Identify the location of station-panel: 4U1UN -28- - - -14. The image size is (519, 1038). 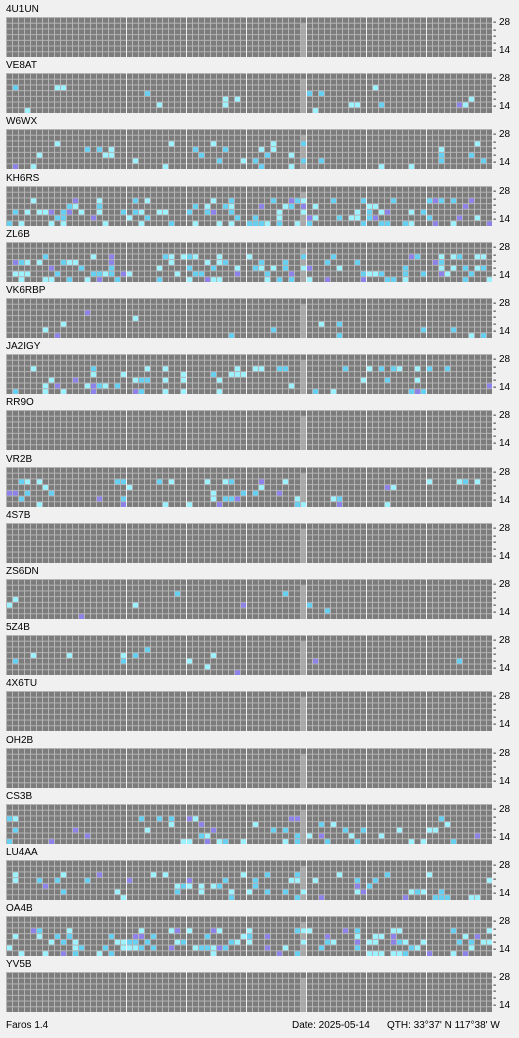
(259, 30).